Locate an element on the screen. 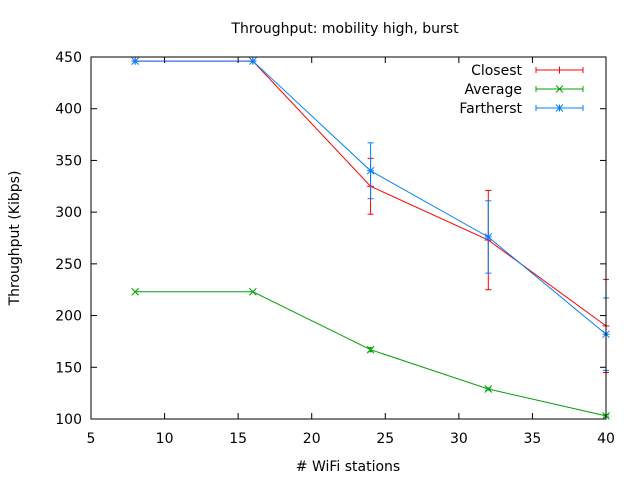 The width and height of the screenshot is (640, 480). series-fartherst-point-2-stroke-d2 is located at coordinates (370, 170).